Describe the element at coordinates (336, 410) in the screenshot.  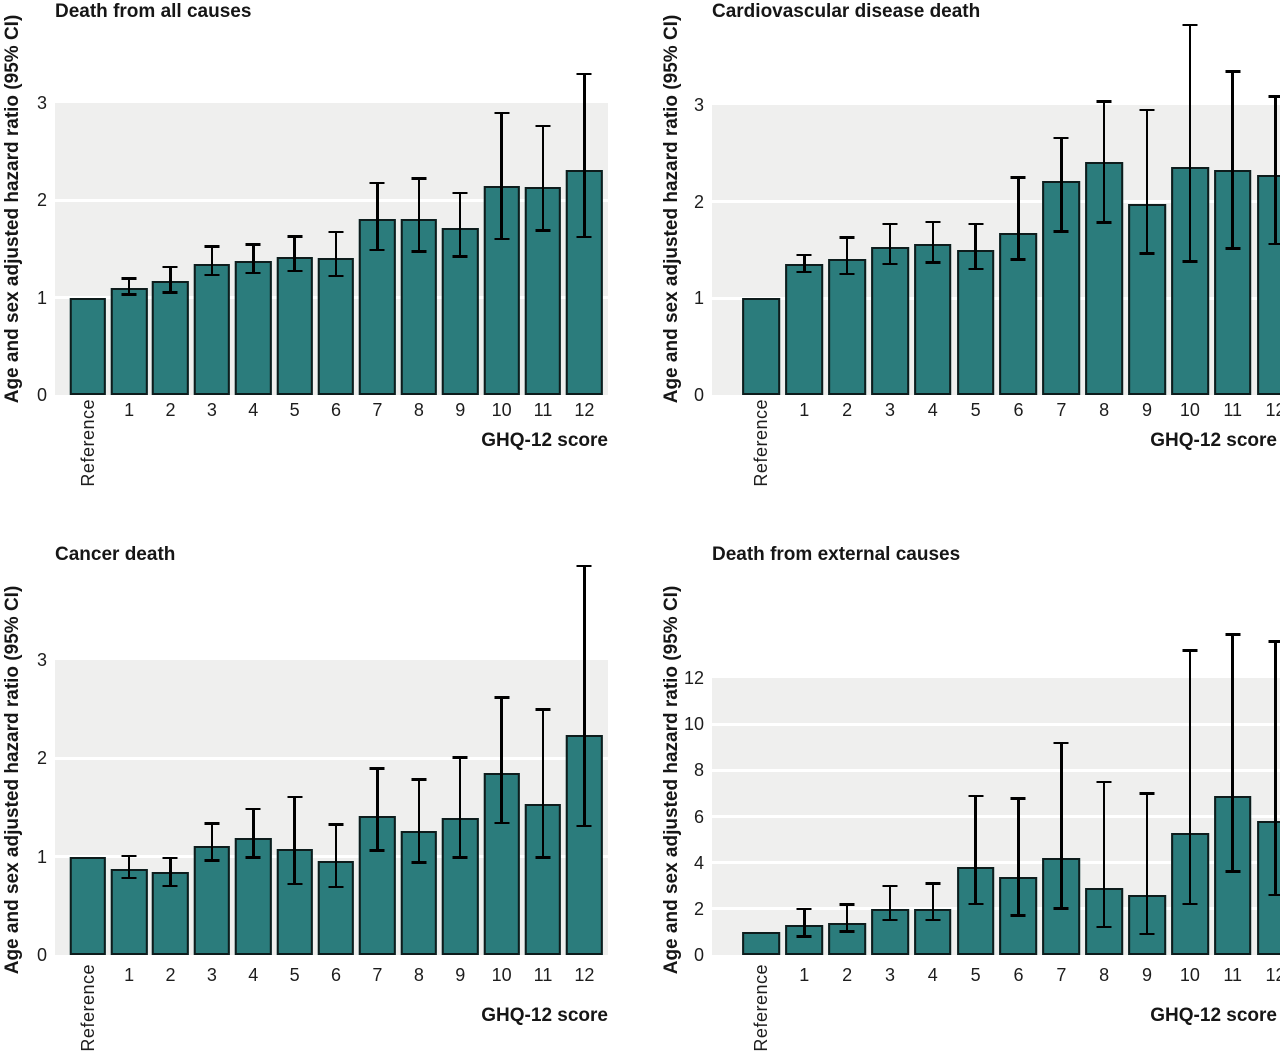
I see `x-tick-label: 6` at that location.